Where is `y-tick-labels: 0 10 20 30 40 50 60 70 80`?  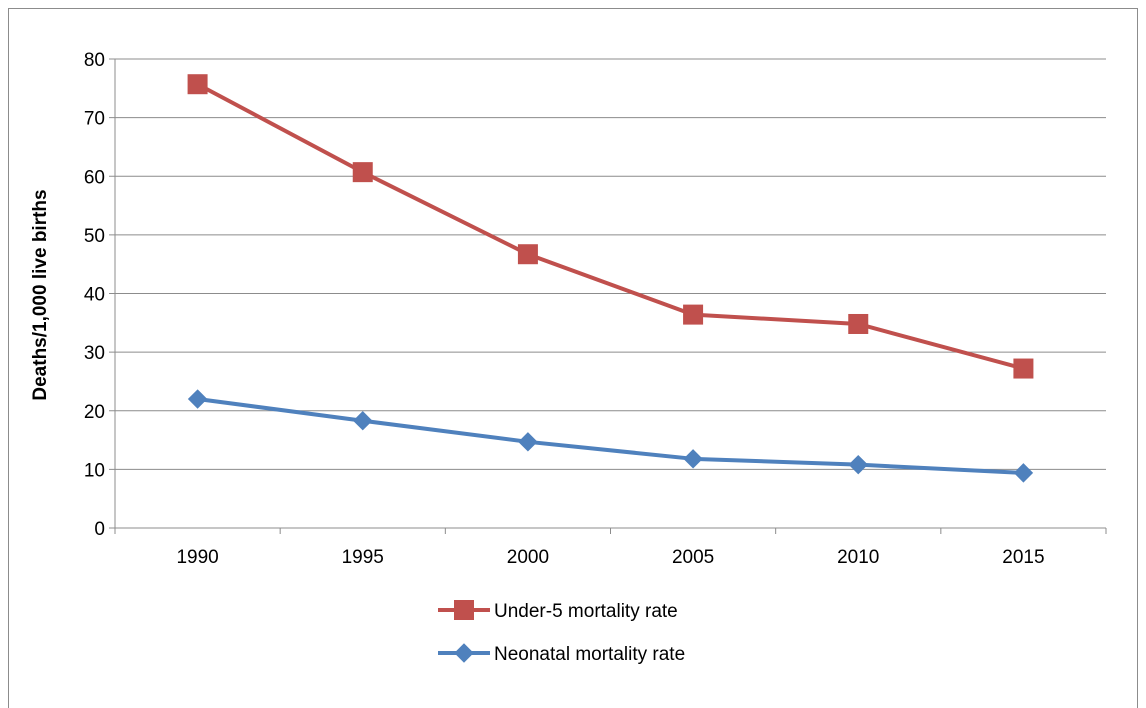
y-tick-labels: 0 10 20 30 40 50 60 70 80 is located at coordinates (94, 295).